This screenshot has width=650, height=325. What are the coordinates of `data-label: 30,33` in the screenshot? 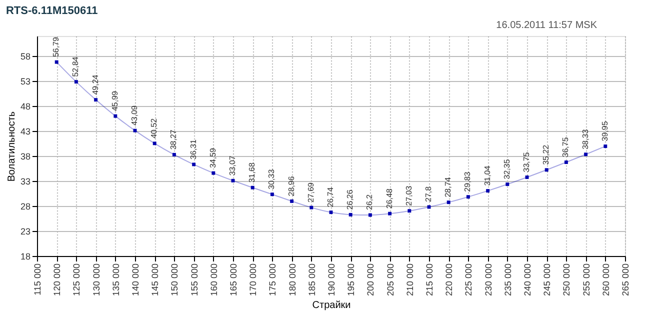 It's located at (271, 179).